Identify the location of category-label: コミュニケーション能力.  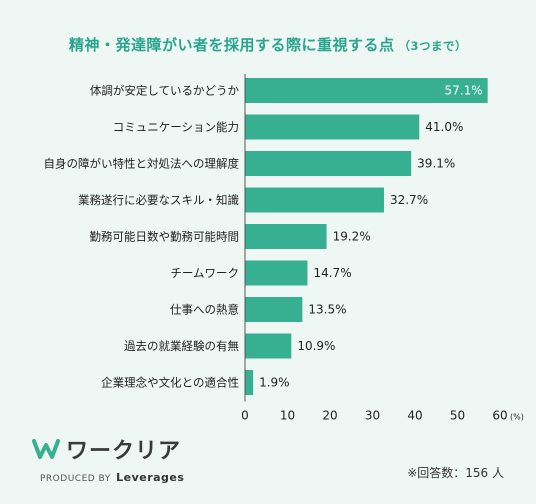
(176, 127).